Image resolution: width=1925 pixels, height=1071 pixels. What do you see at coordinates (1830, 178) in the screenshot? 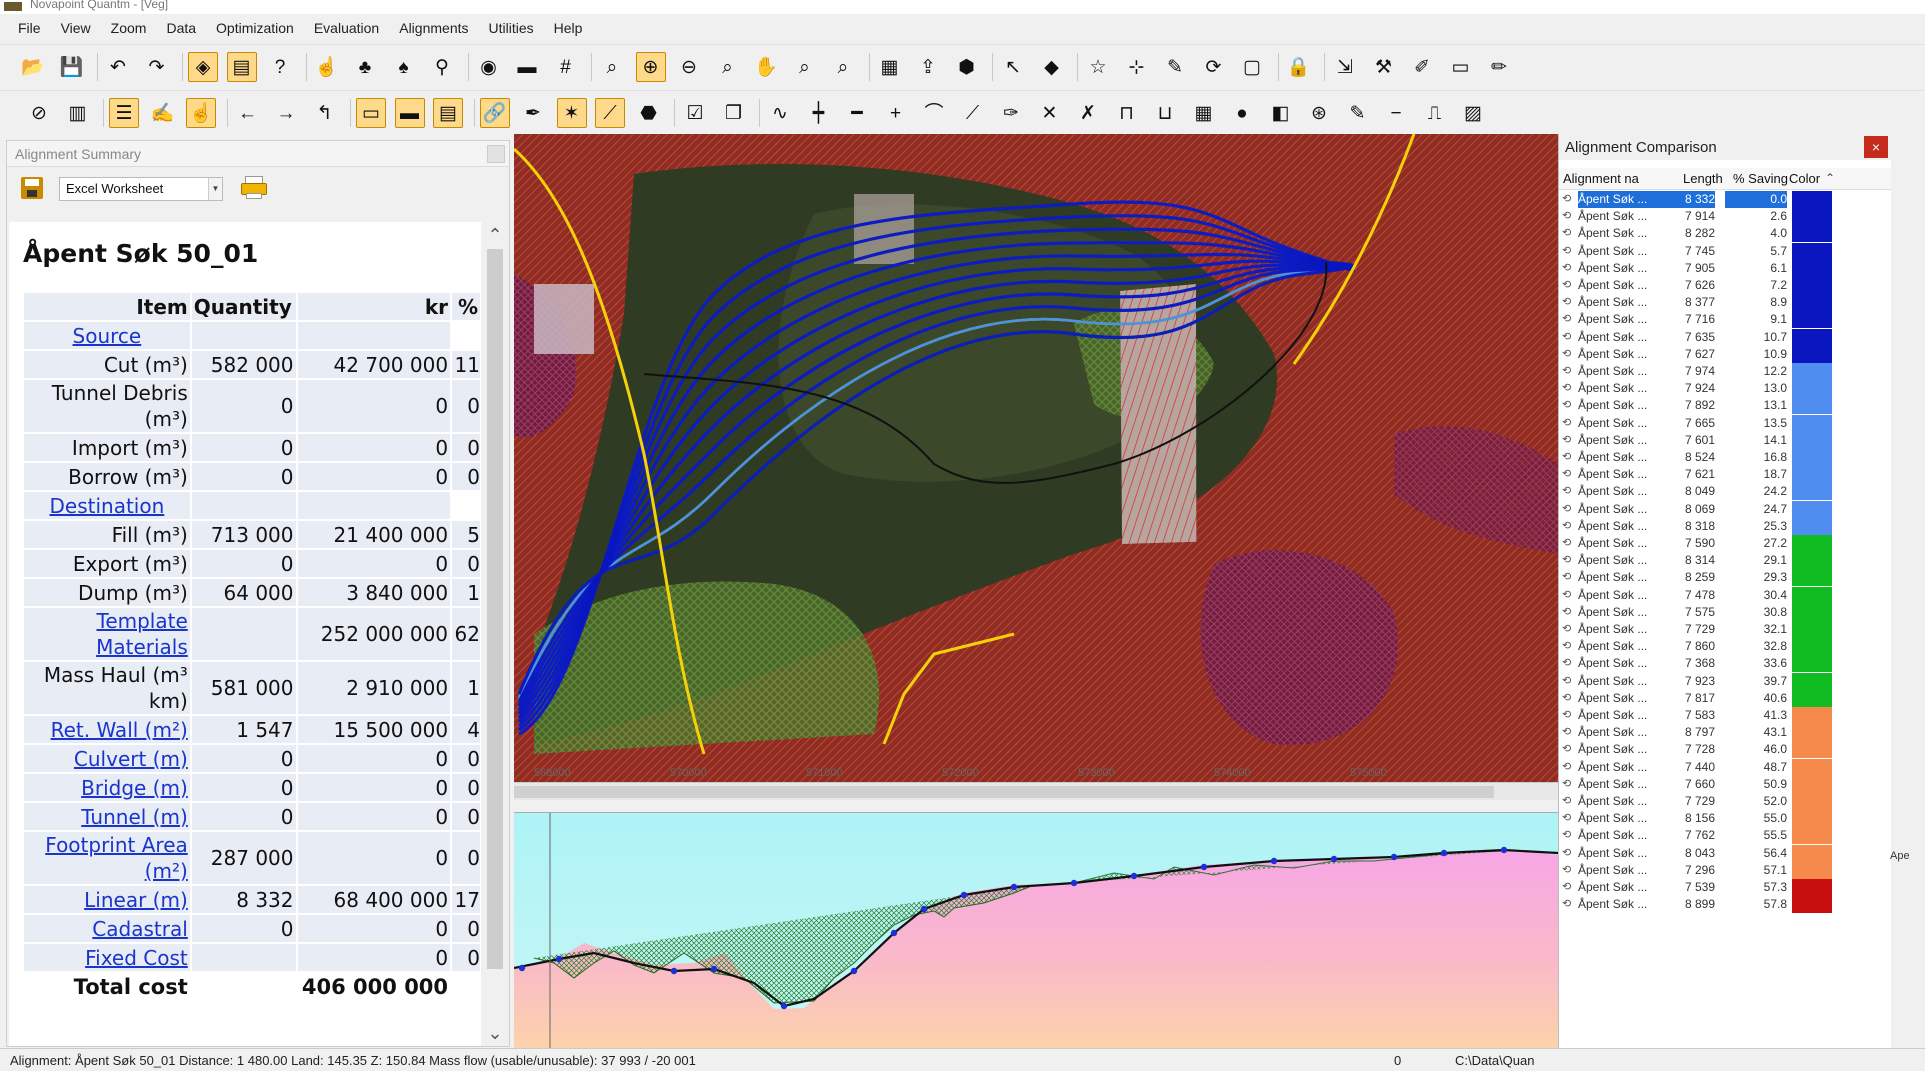
I see `sort-ascending-icon: ⌃` at bounding box center [1830, 178].